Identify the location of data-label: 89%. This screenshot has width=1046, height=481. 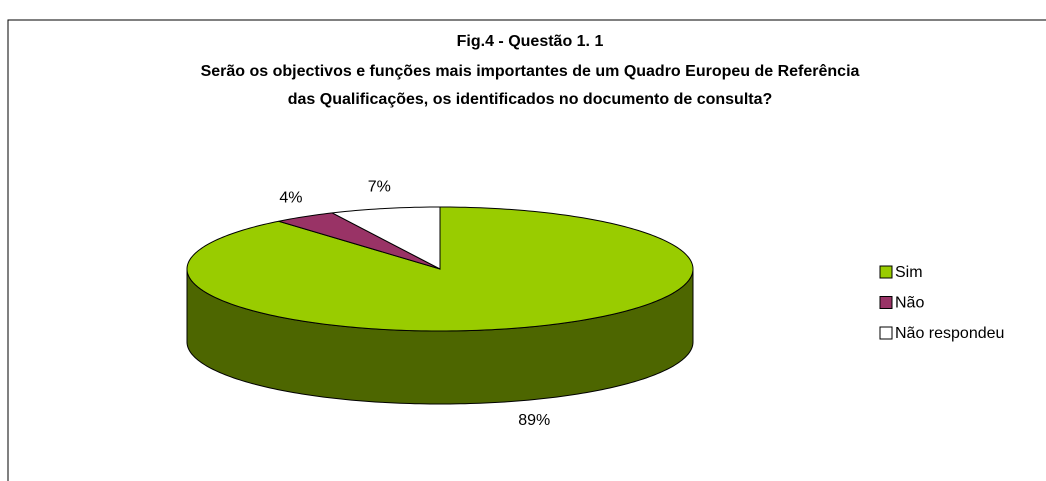
(534, 420).